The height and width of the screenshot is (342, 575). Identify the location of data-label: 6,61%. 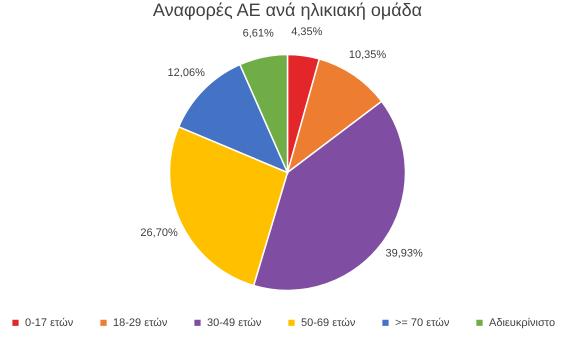
(258, 34).